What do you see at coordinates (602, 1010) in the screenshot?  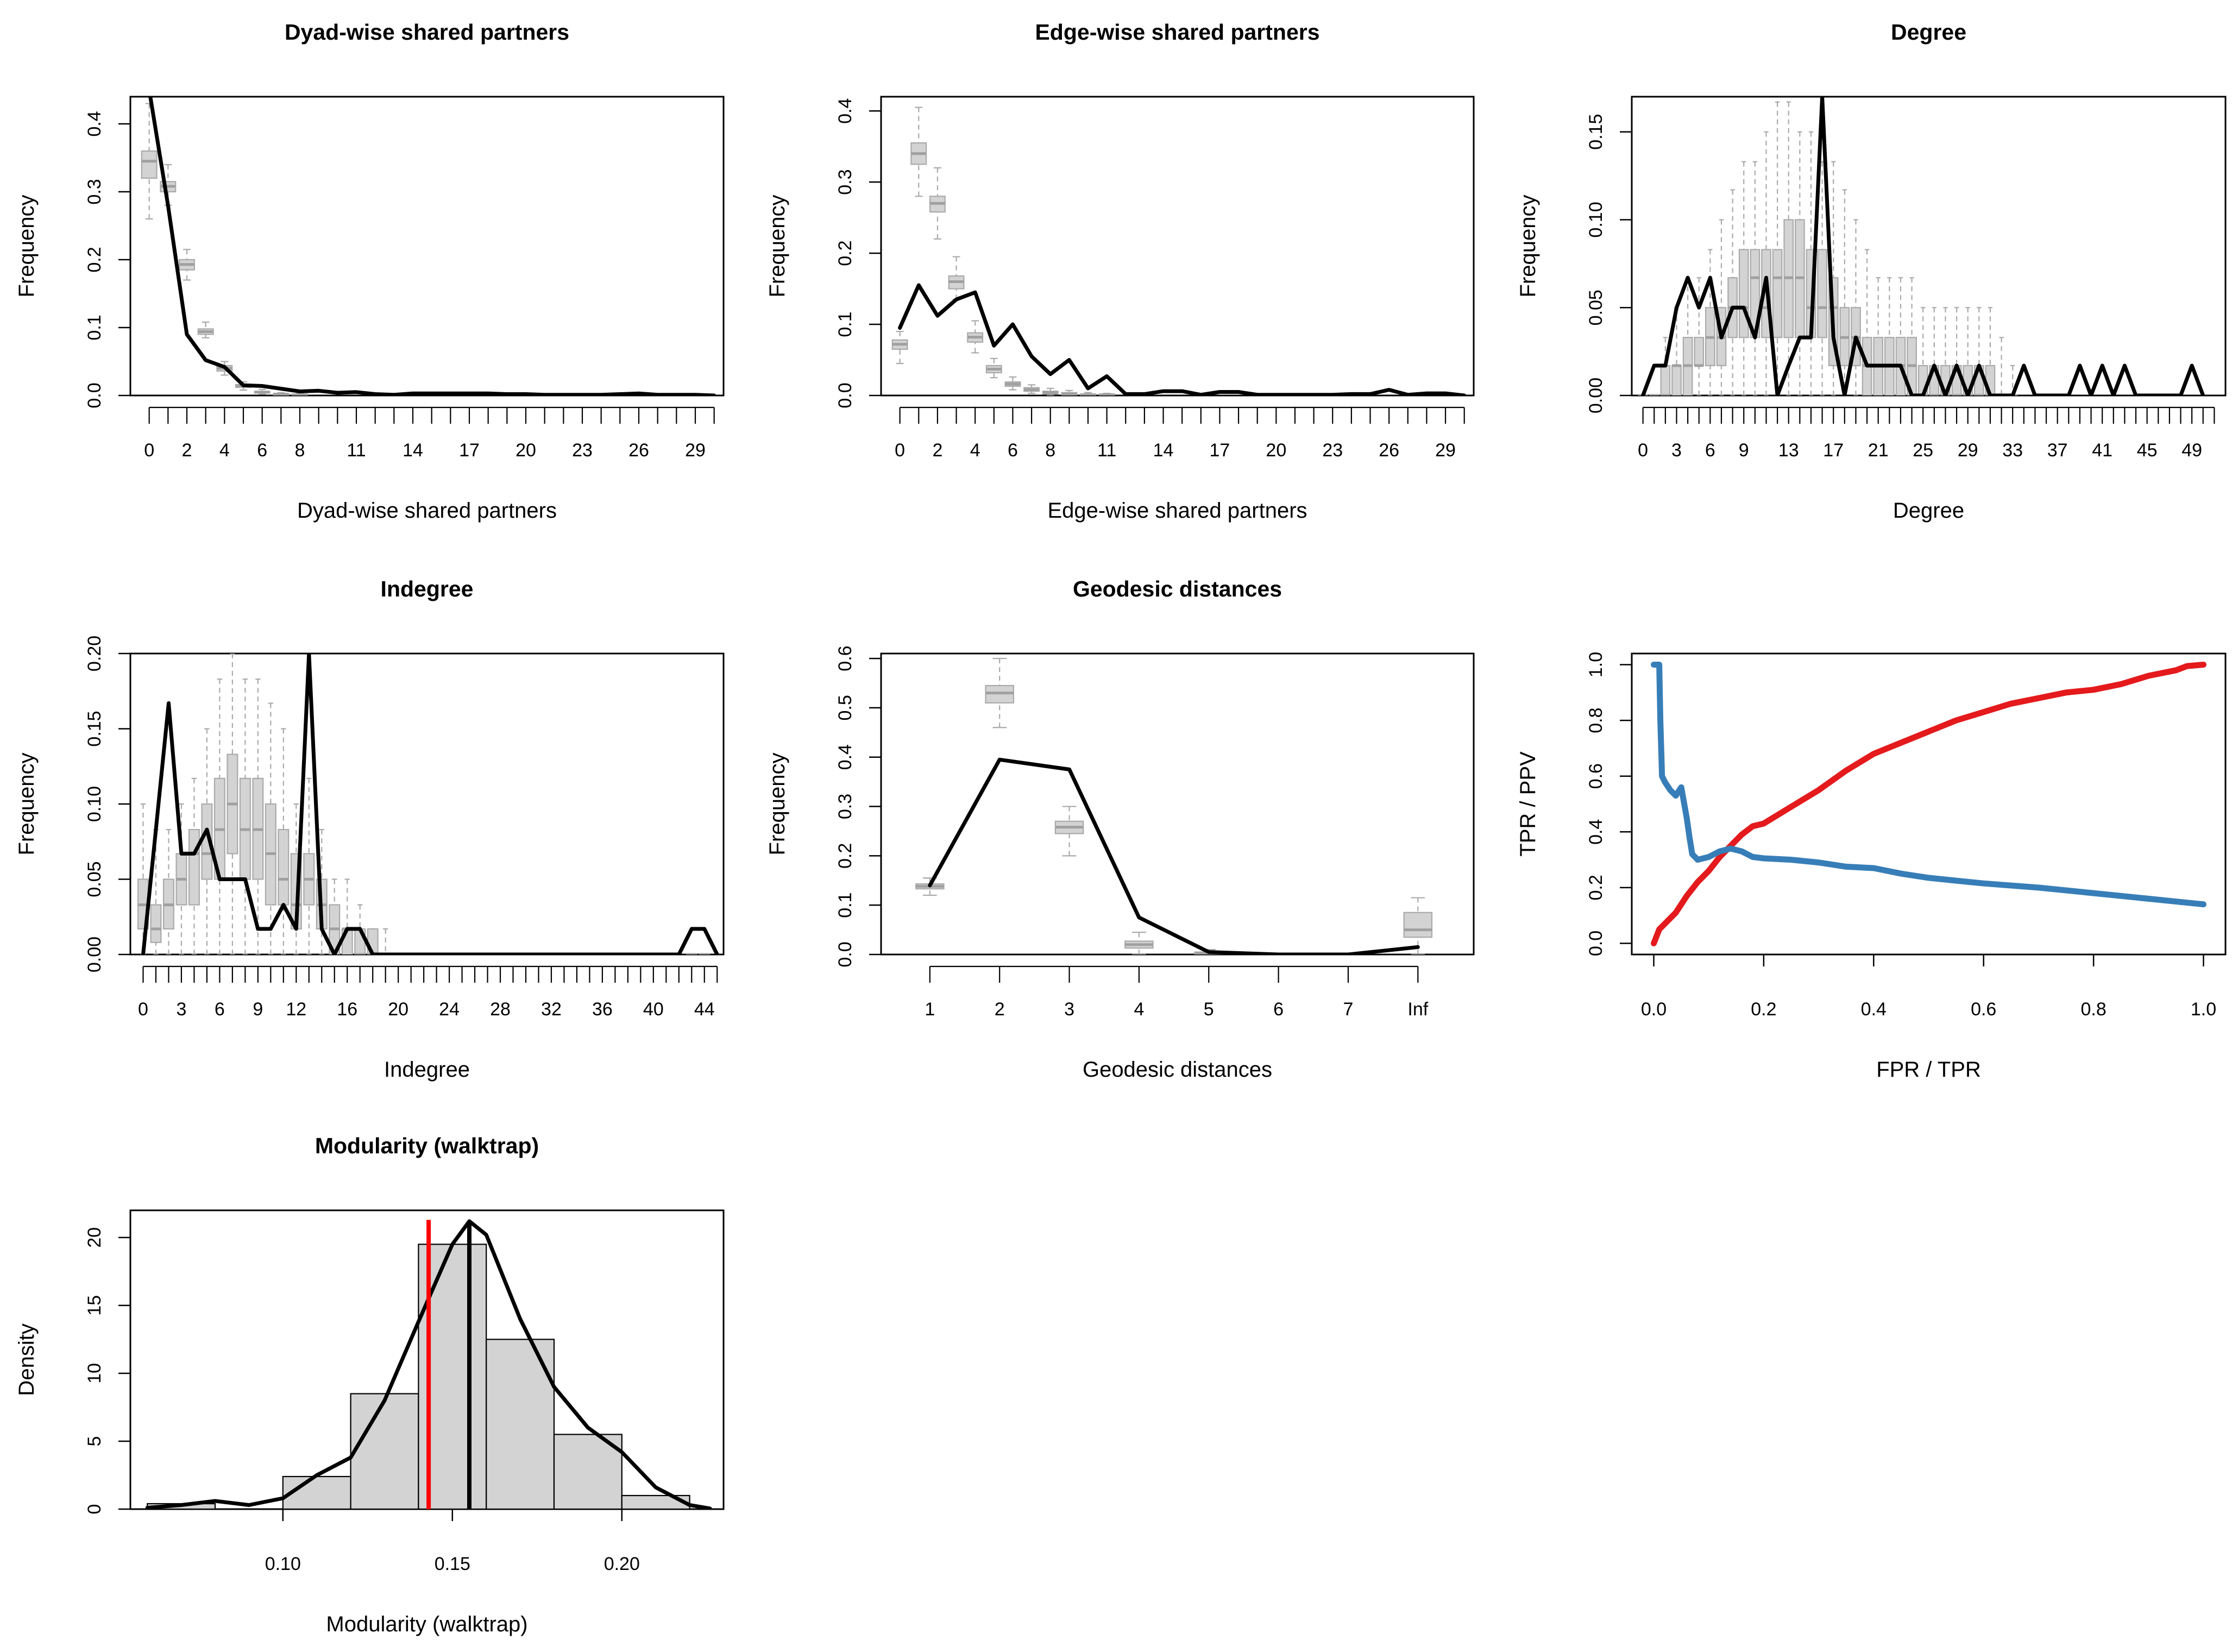 I see `x-tick-label: 36` at bounding box center [602, 1010].